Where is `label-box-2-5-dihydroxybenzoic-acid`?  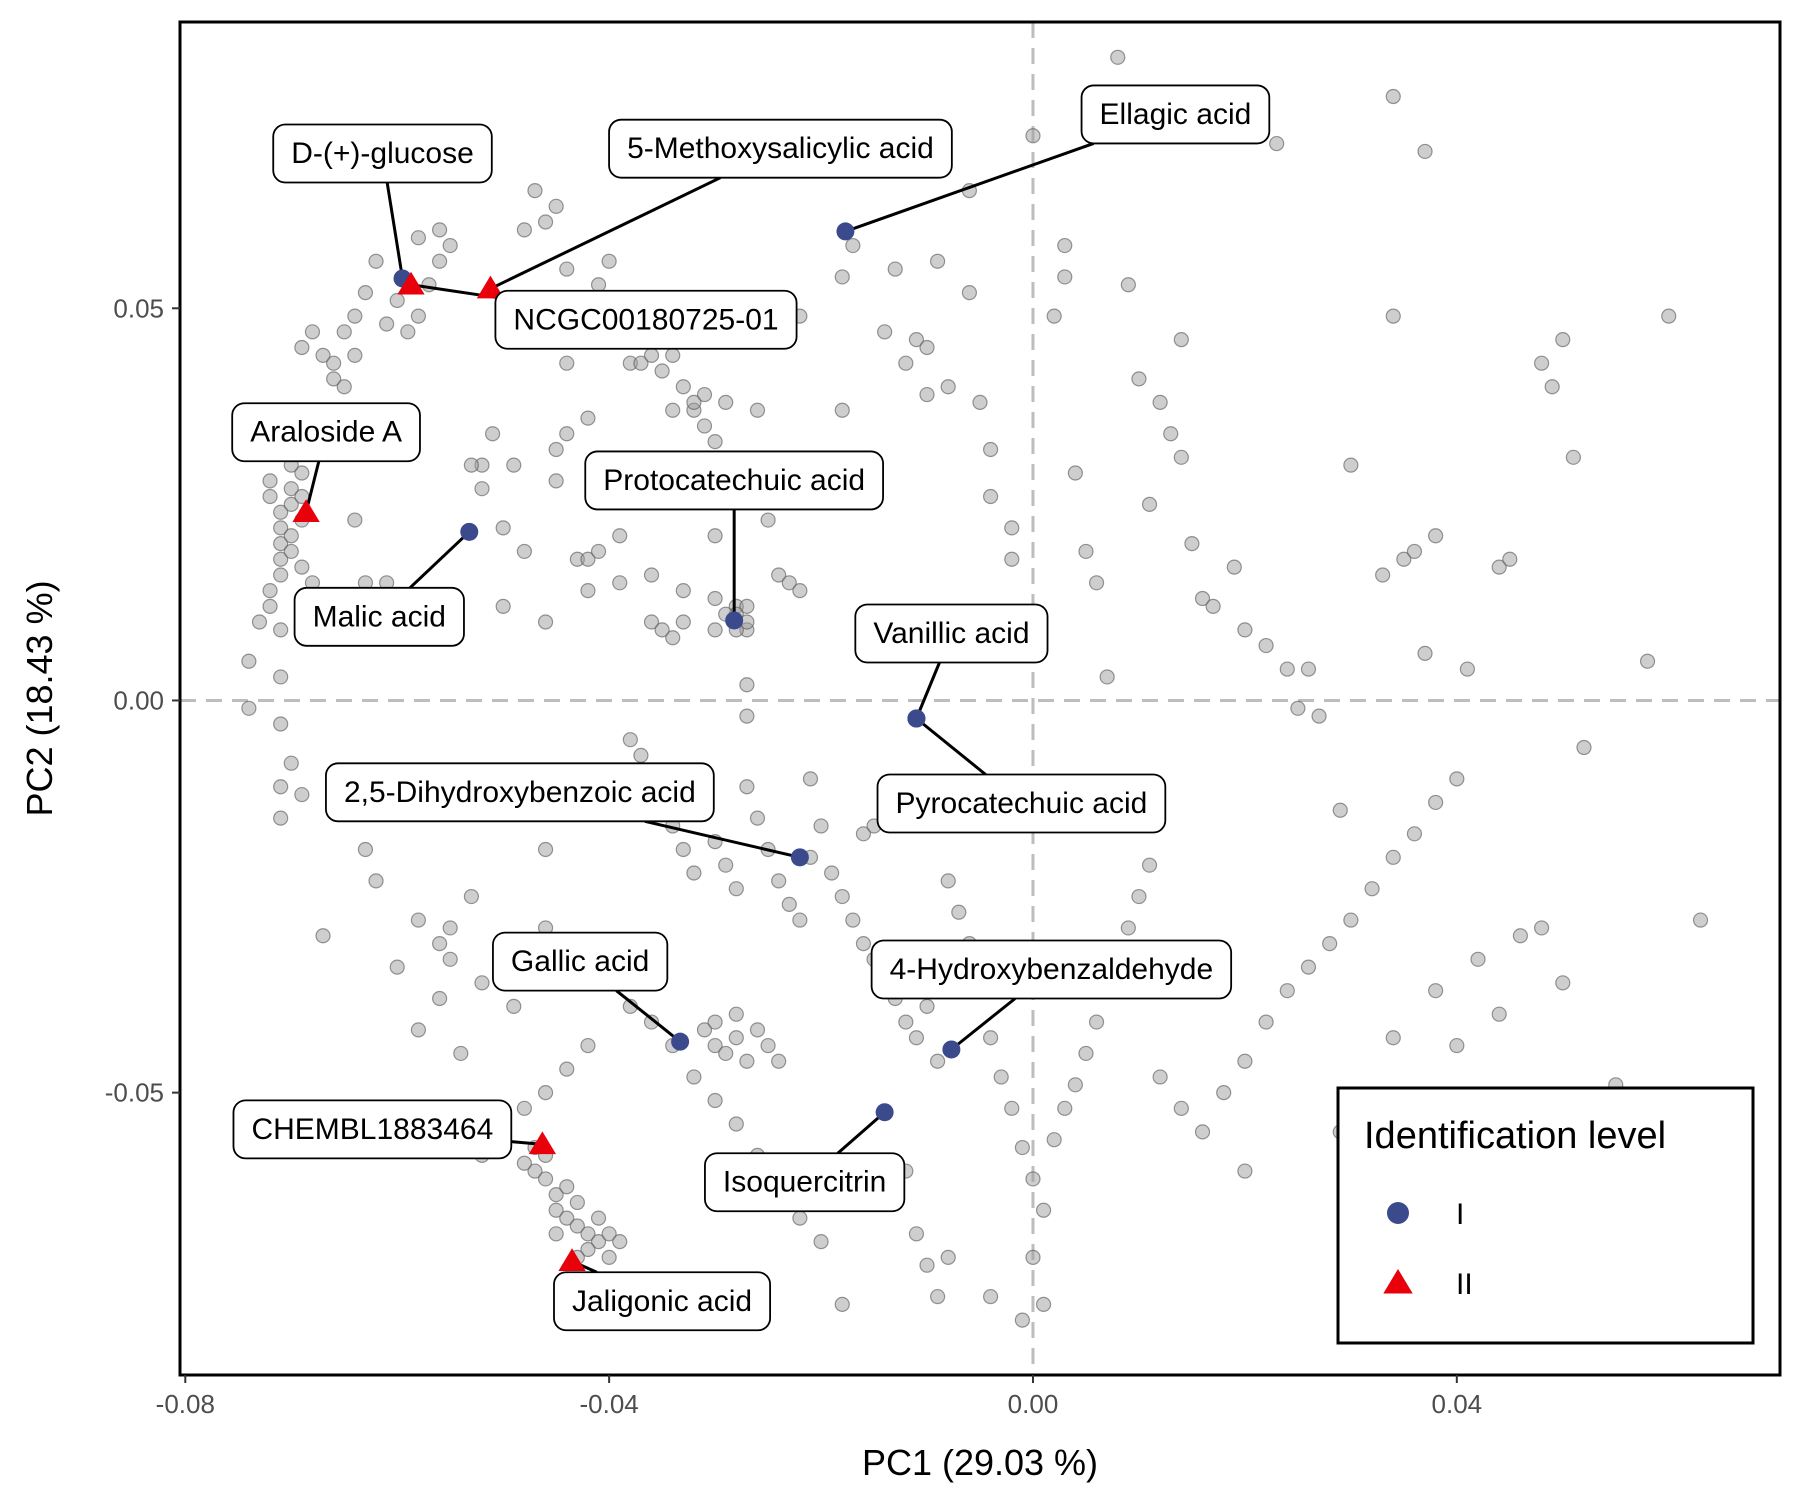
label-box-2-5-dihydroxybenzoic-acid is located at coordinates (520, 792).